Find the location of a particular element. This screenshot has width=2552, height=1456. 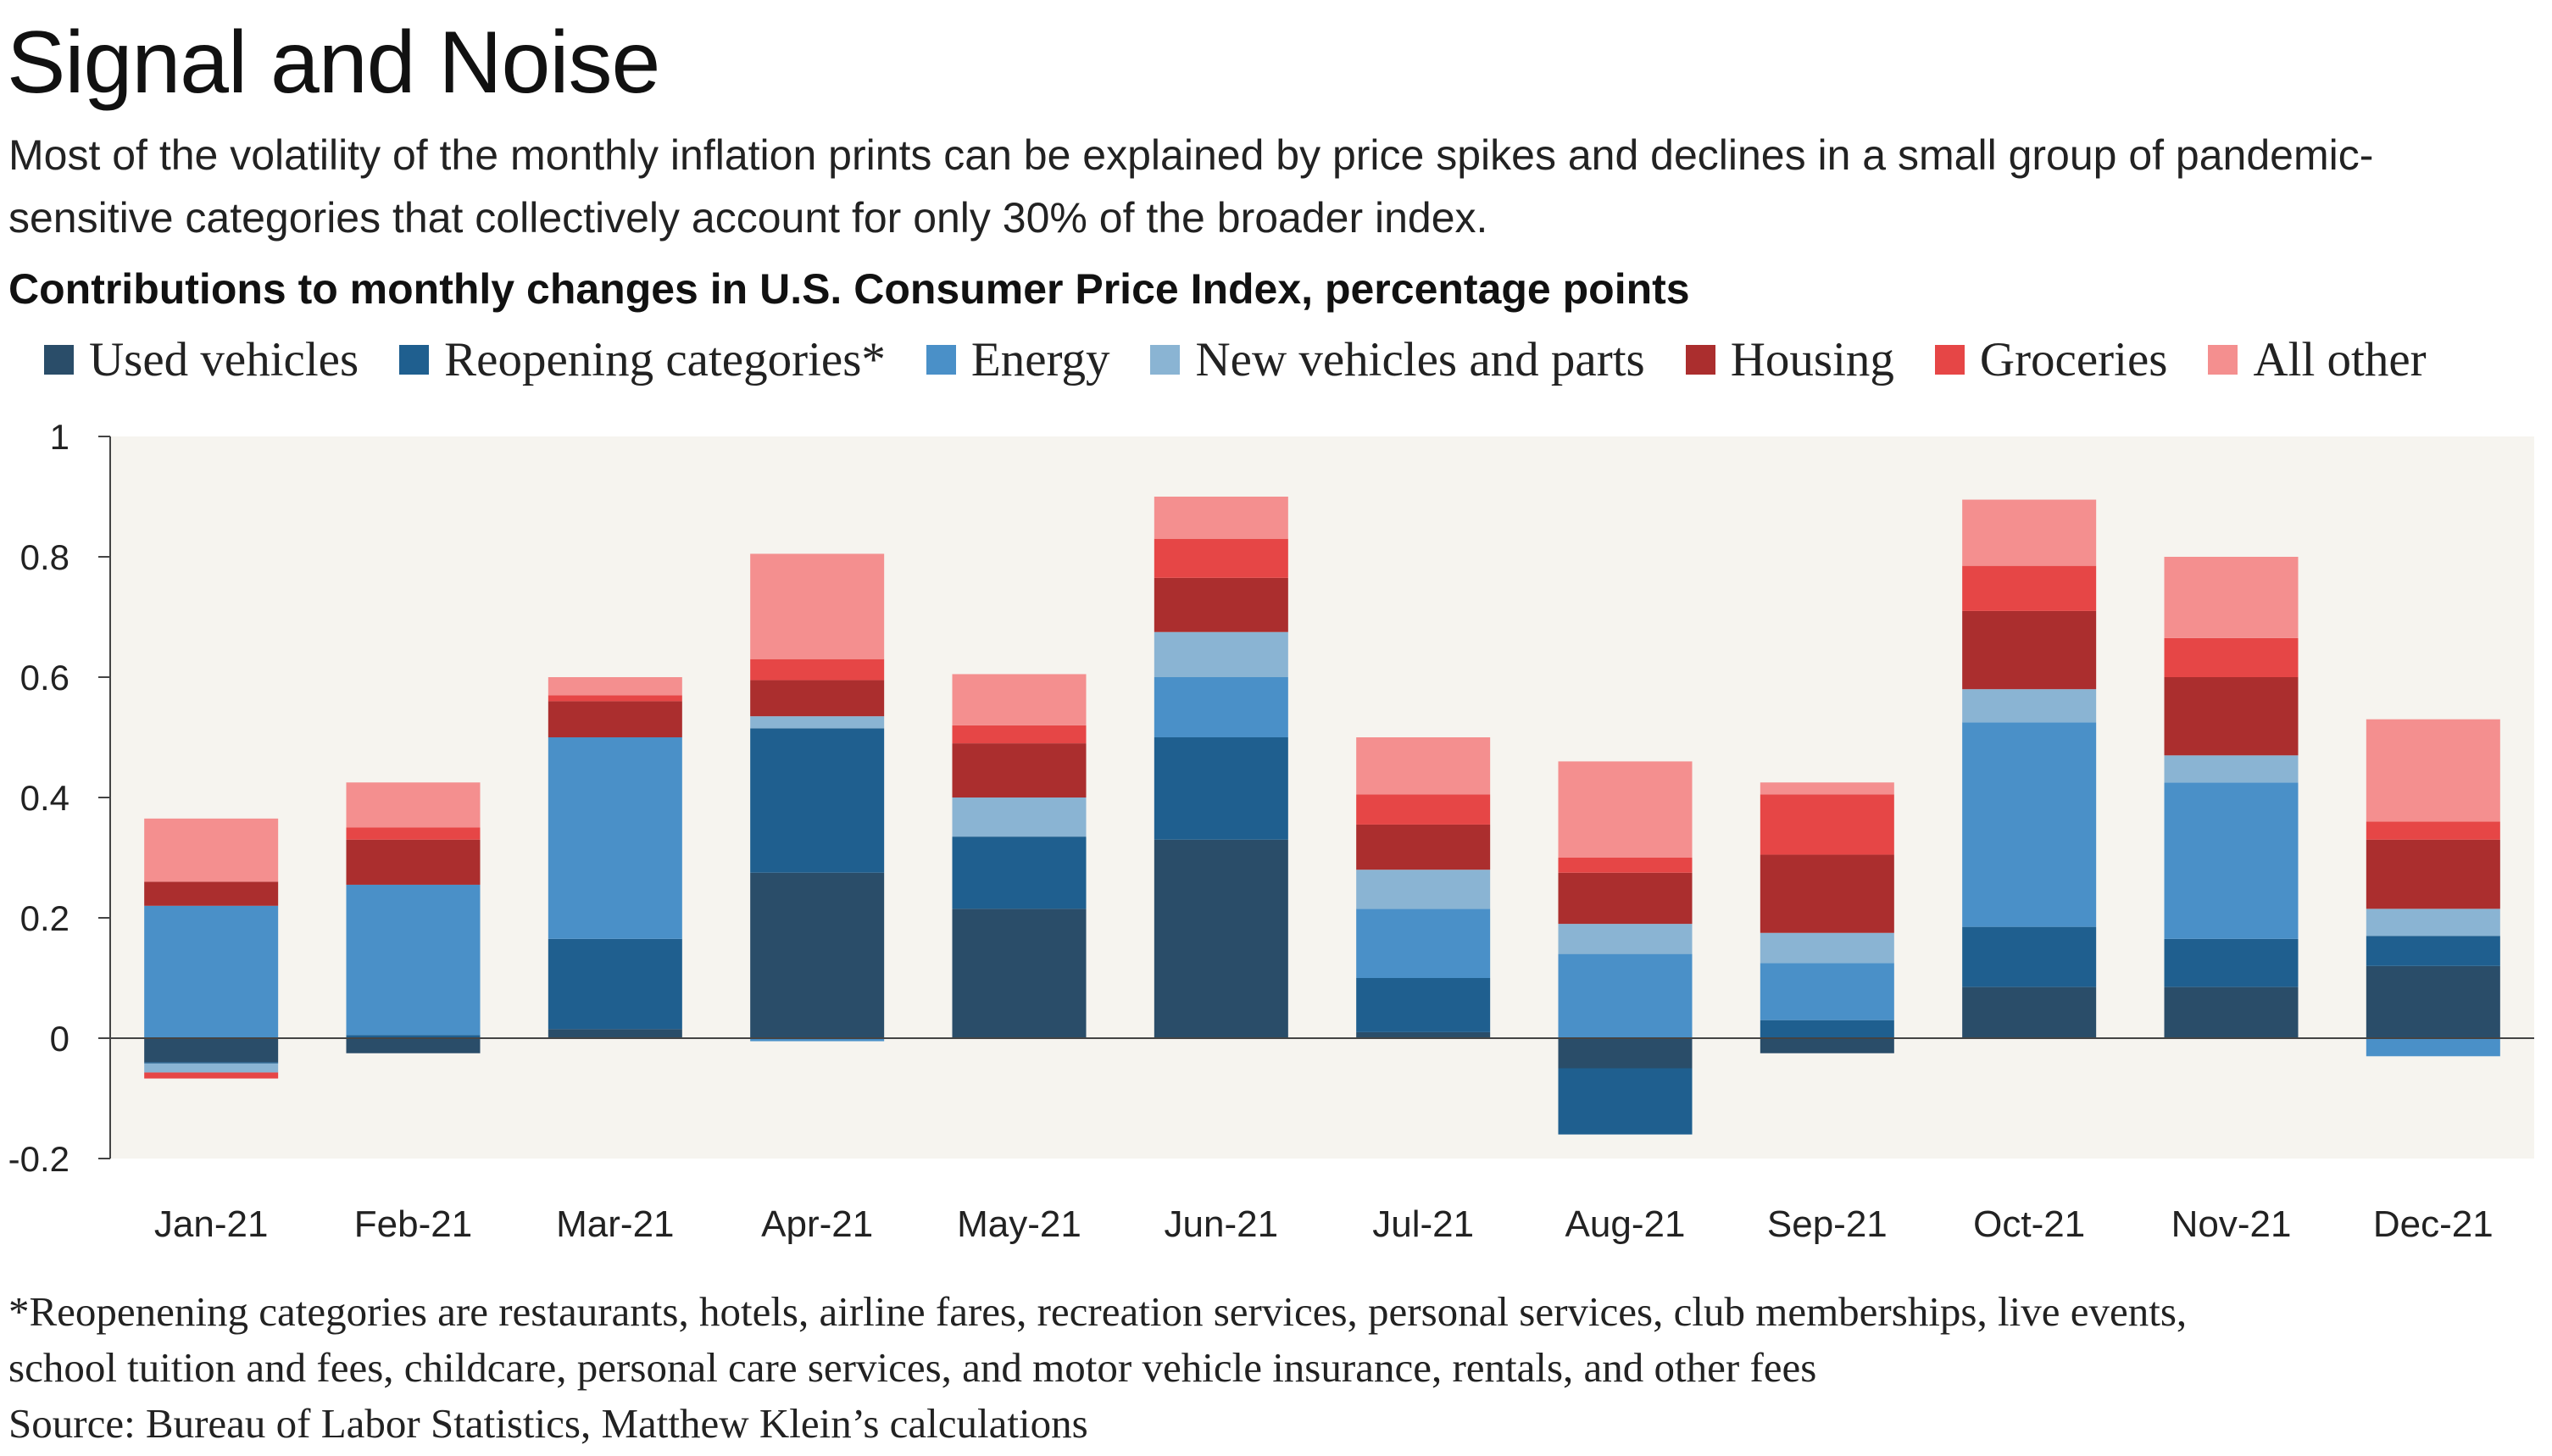

legend-item: Reopening categories* is located at coordinates (642, 360).